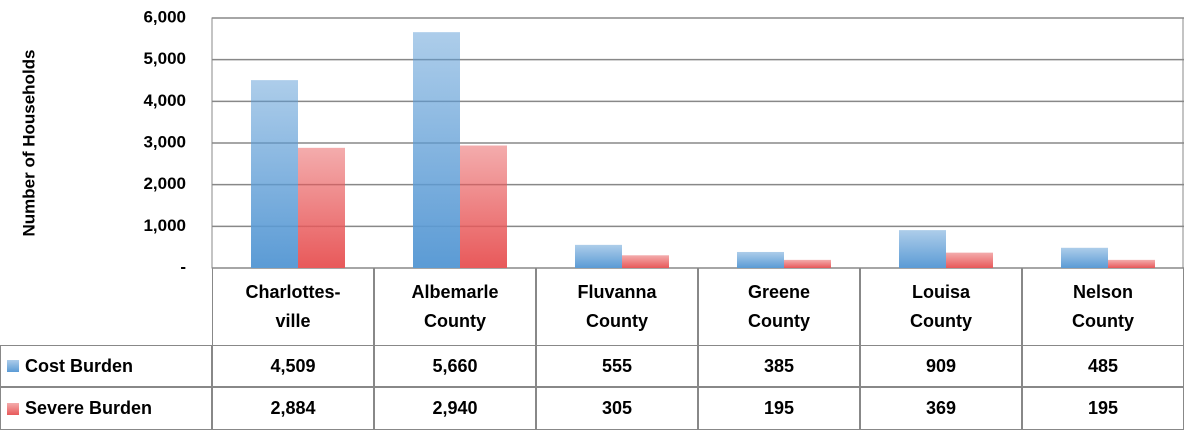 The width and height of the screenshot is (1184, 430). What do you see at coordinates (617, 408) in the screenshot?
I see `data-label: 305` at bounding box center [617, 408].